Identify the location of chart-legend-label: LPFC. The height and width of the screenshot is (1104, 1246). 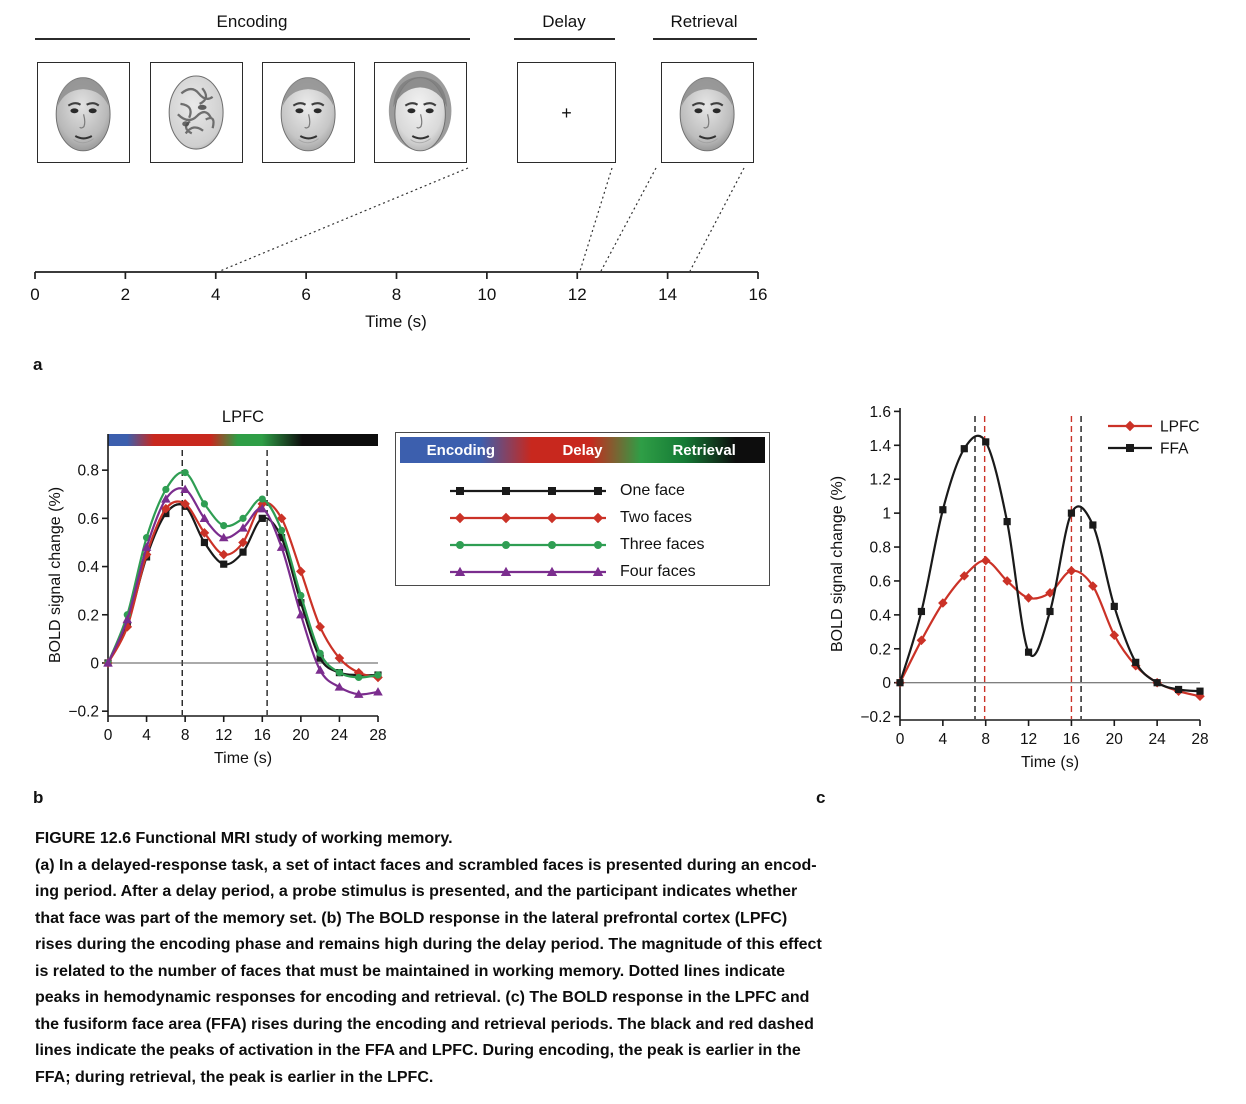
(1180, 427).